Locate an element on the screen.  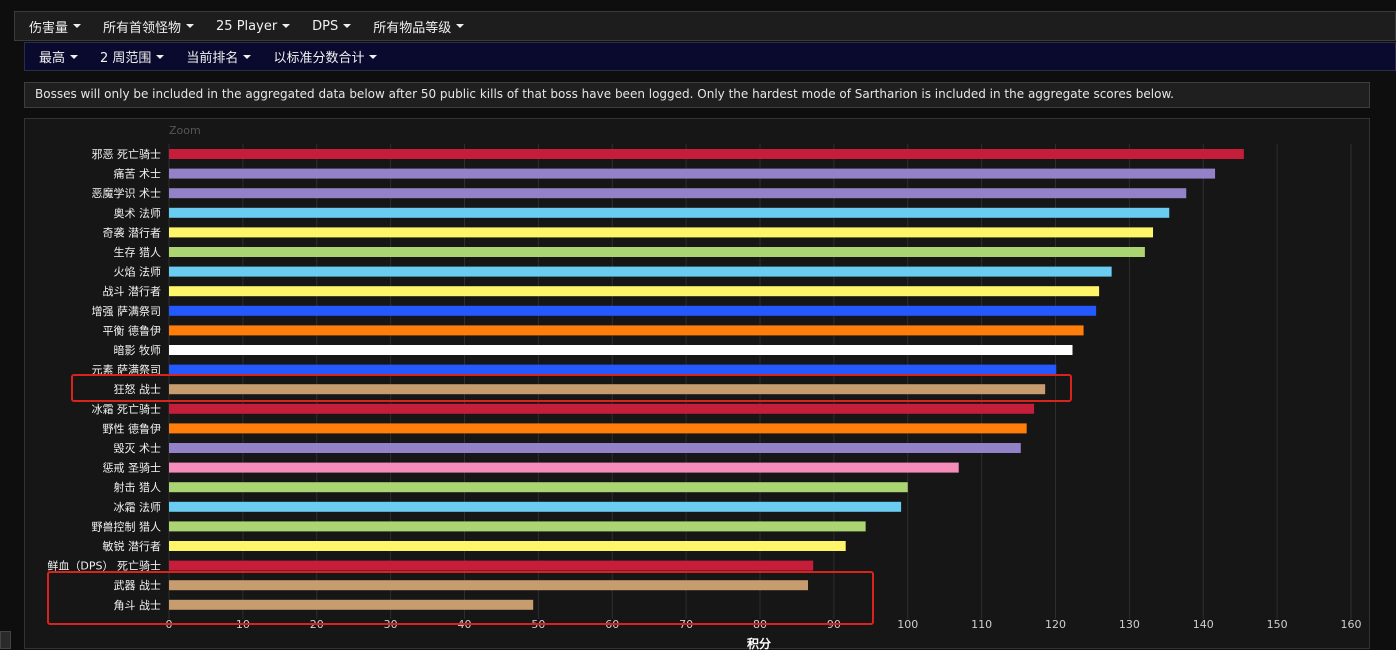
ranking-dropdown: 当前排名 is located at coordinates (219, 56).